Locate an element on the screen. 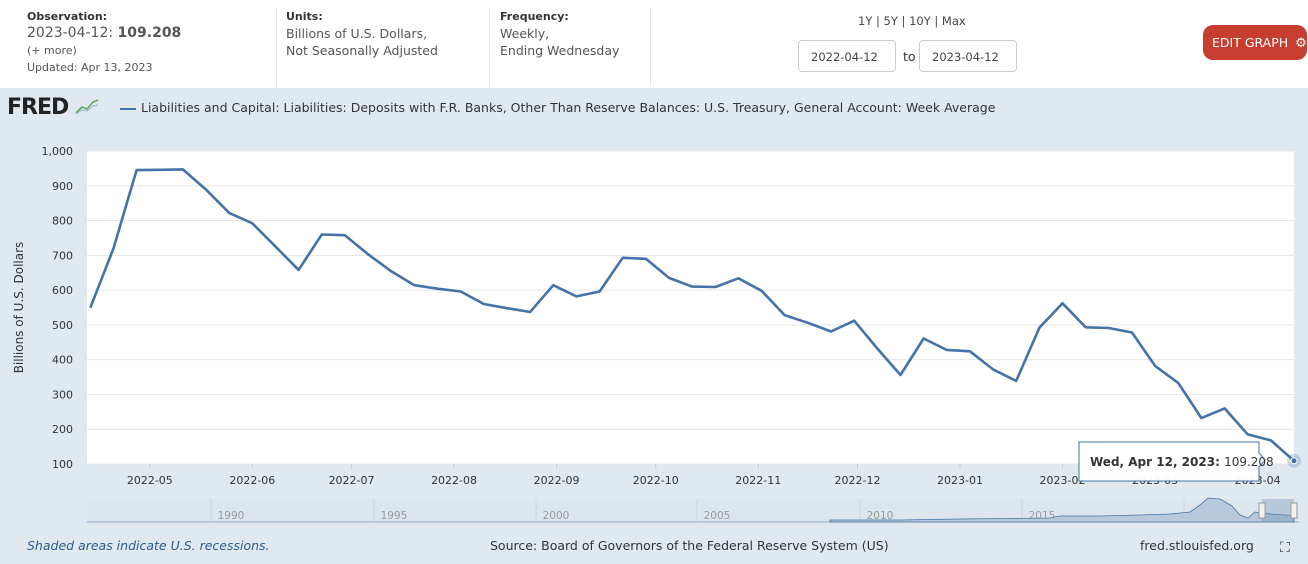 Image resolution: width=1308 pixels, height=564 pixels. edit-graph-button: EDIT GRAPH ⚙ is located at coordinates (1255, 42).